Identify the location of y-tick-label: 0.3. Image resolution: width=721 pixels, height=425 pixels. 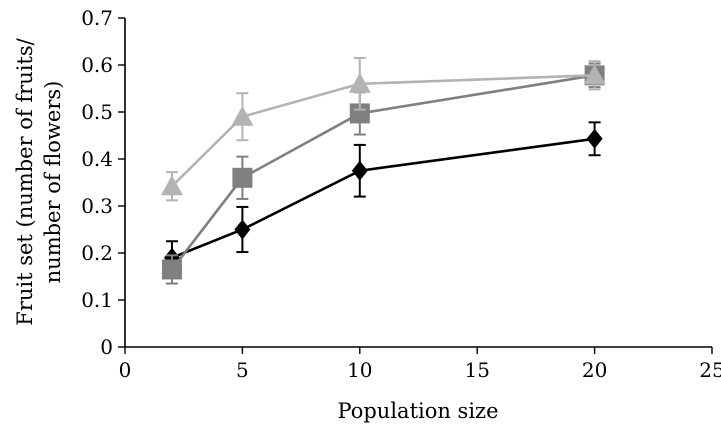
(97, 206).